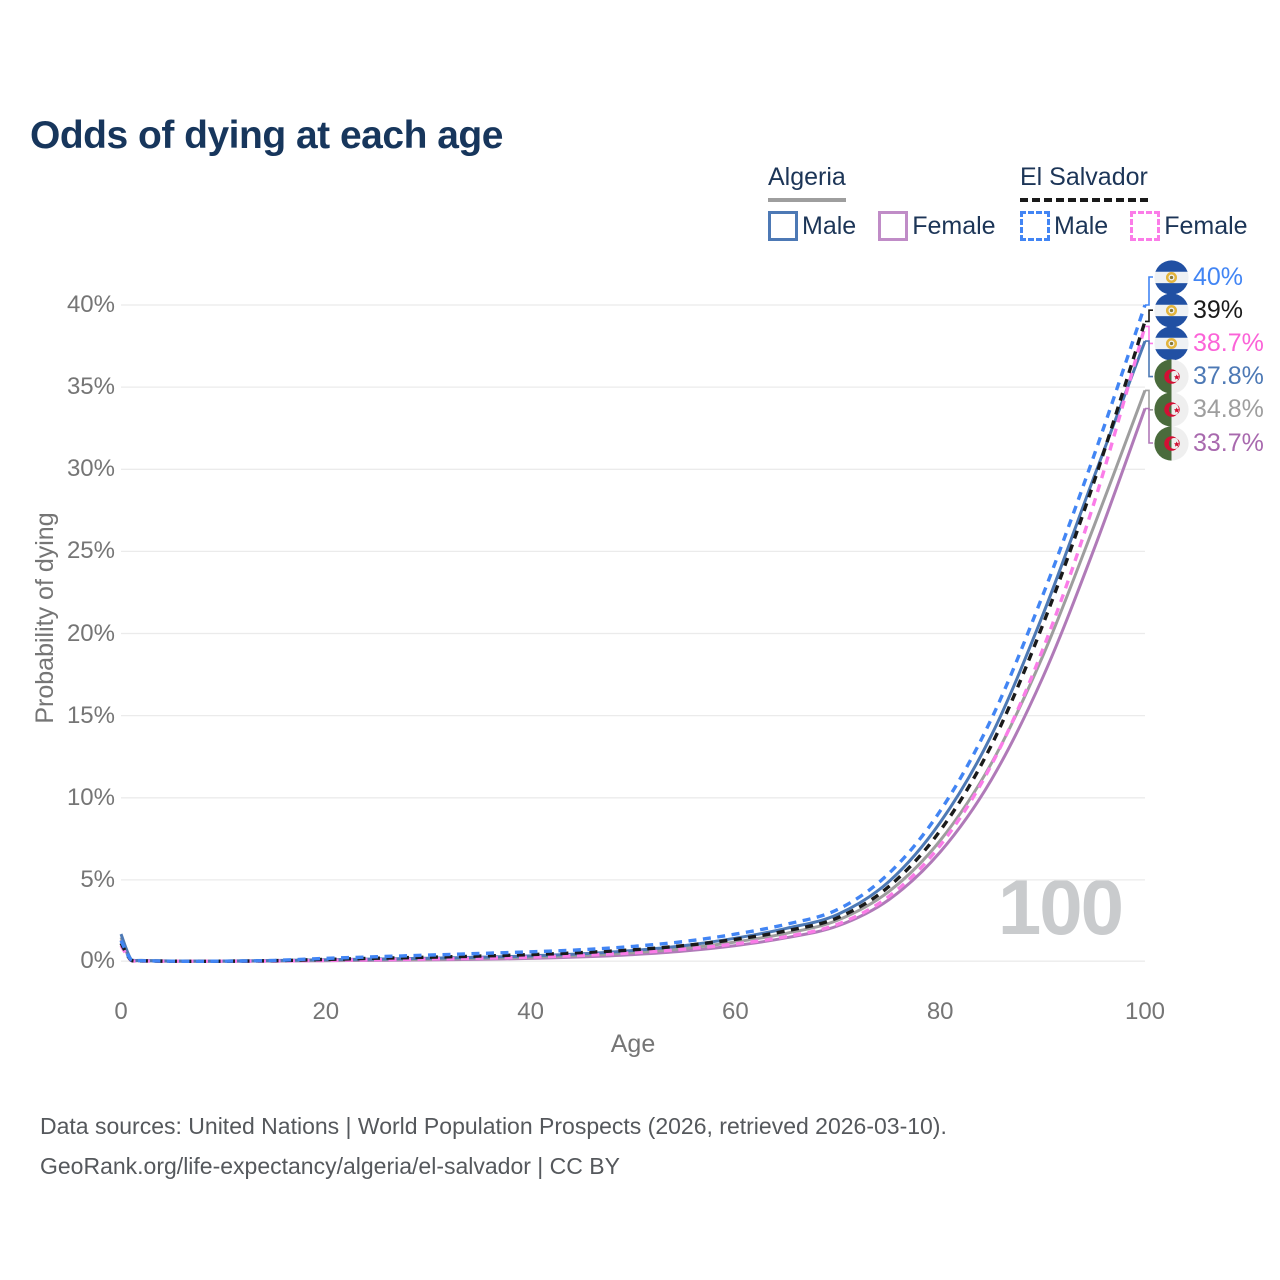 The image size is (1280, 1280). Describe the element at coordinates (90, 797) in the screenshot. I see `y-tick-10%: 10%` at that location.